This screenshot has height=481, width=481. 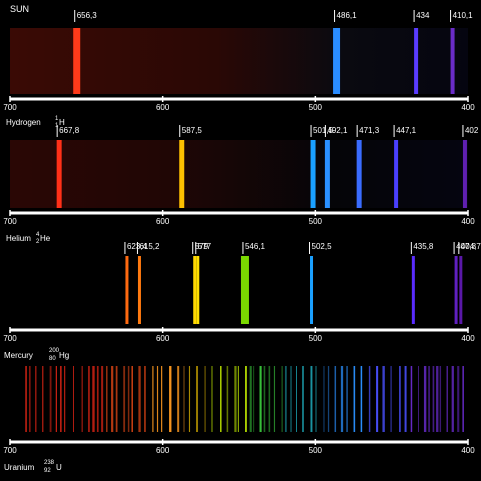 What do you see at coordinates (57, 119) in the screenshot?
I see `svg-text: 1` at bounding box center [57, 119].